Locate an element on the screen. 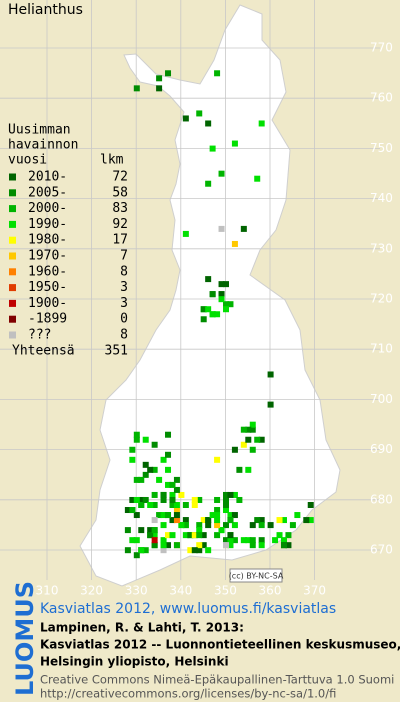 This screenshot has width=400, height=702. legend-heading: havainnon is located at coordinates (43, 145).